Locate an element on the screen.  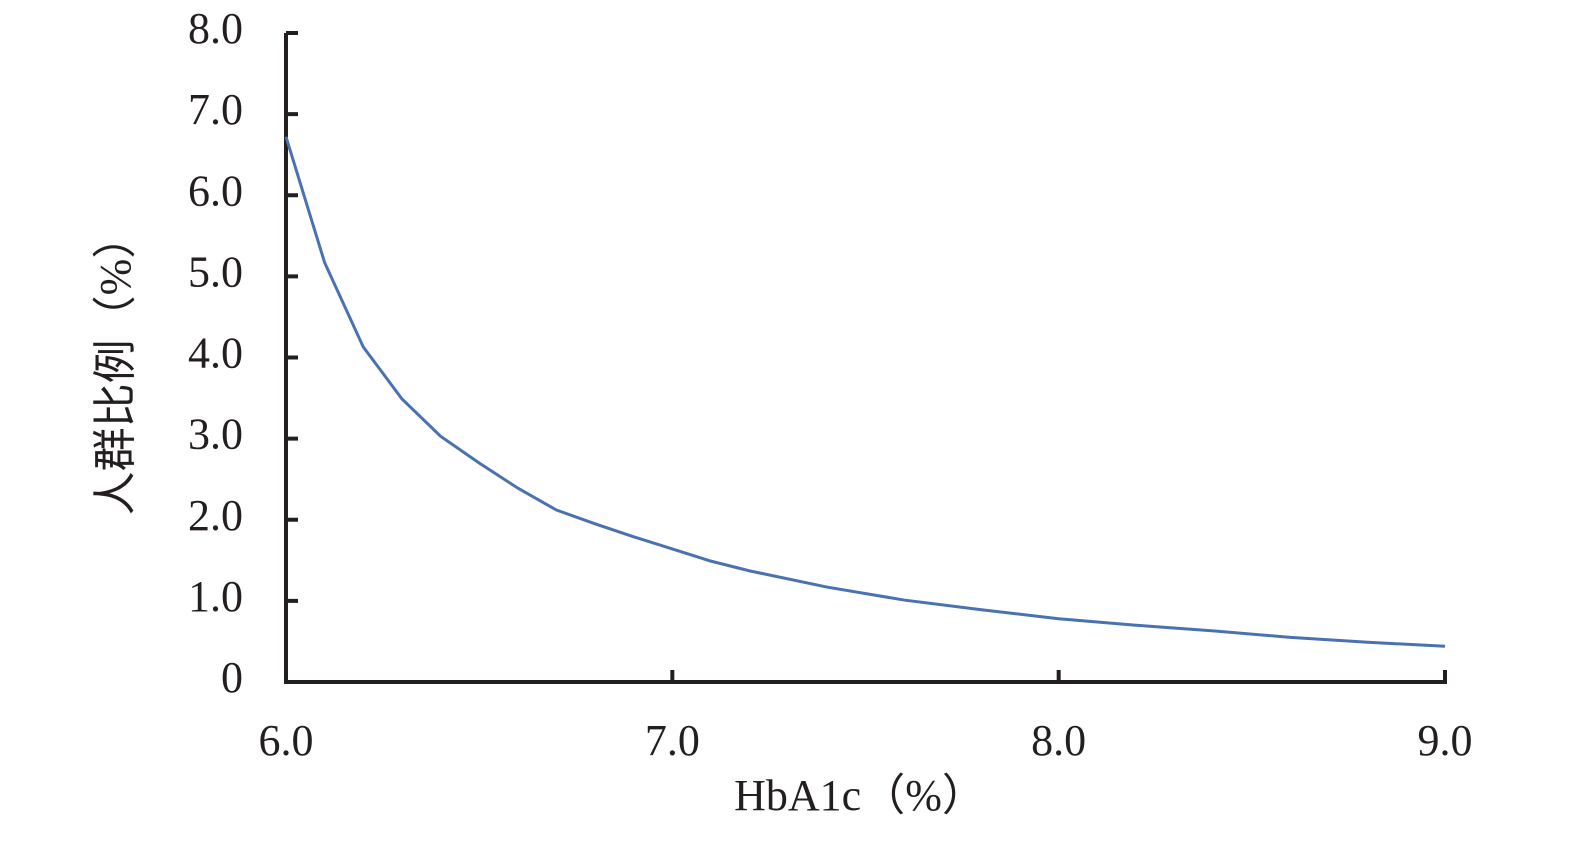
y-tick-label: 8.0 is located at coordinates (215, 28).